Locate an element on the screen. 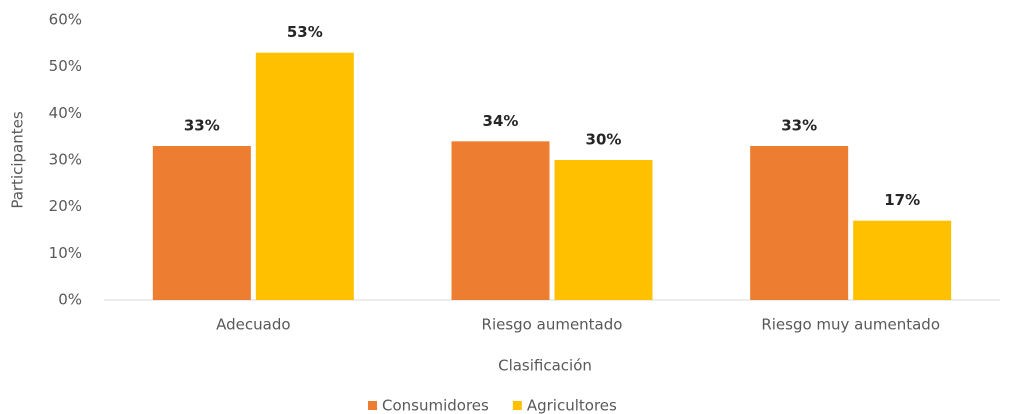 The image size is (1020, 414). y-tick-label: 10% is located at coordinates (65, 253).